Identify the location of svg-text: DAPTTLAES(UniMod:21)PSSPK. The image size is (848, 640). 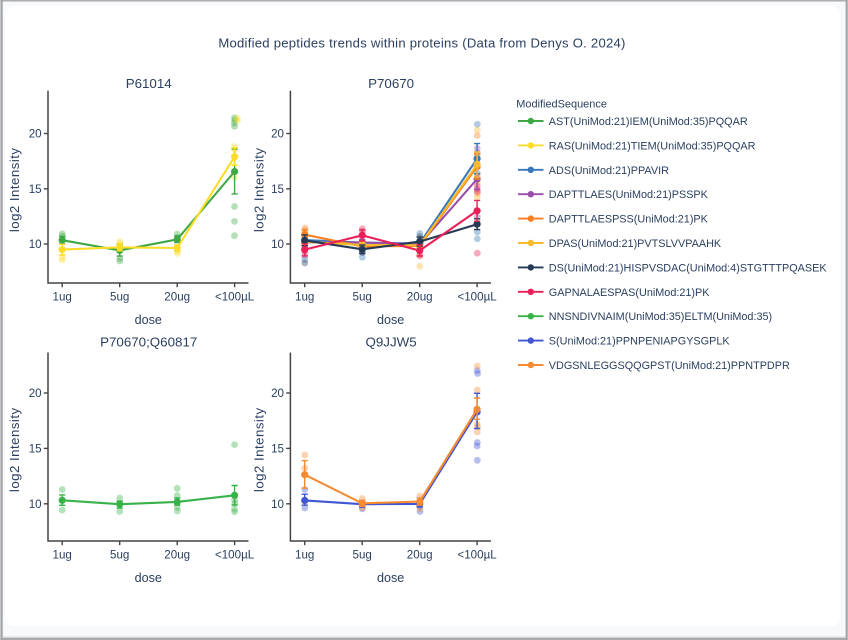
(629, 195).